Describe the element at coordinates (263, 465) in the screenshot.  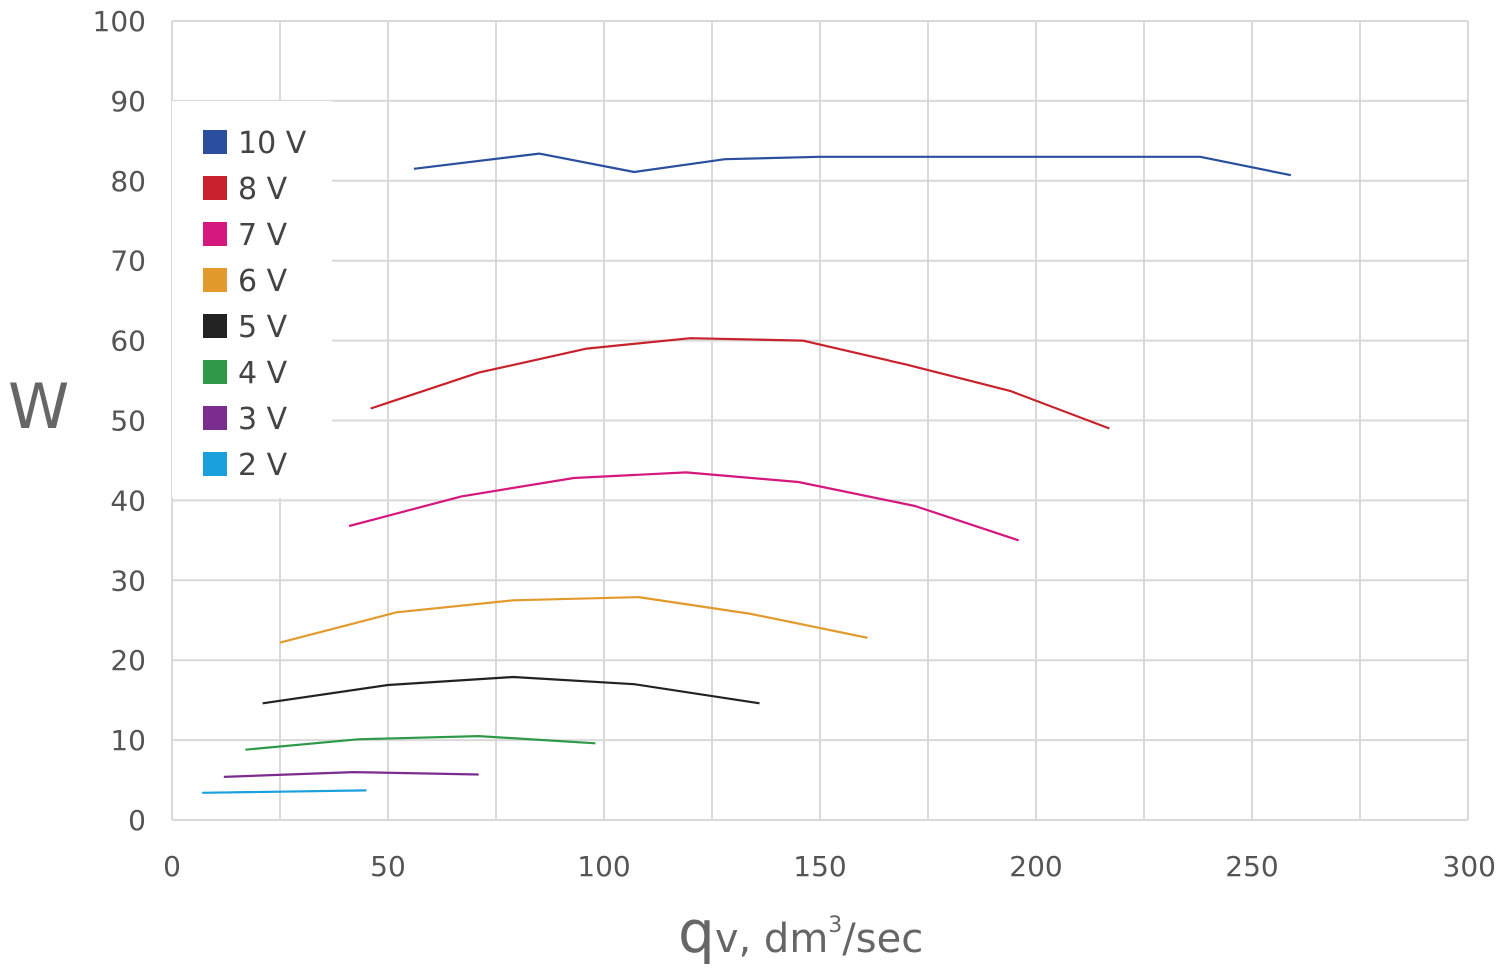
I see `legend-label: 2 V` at that location.